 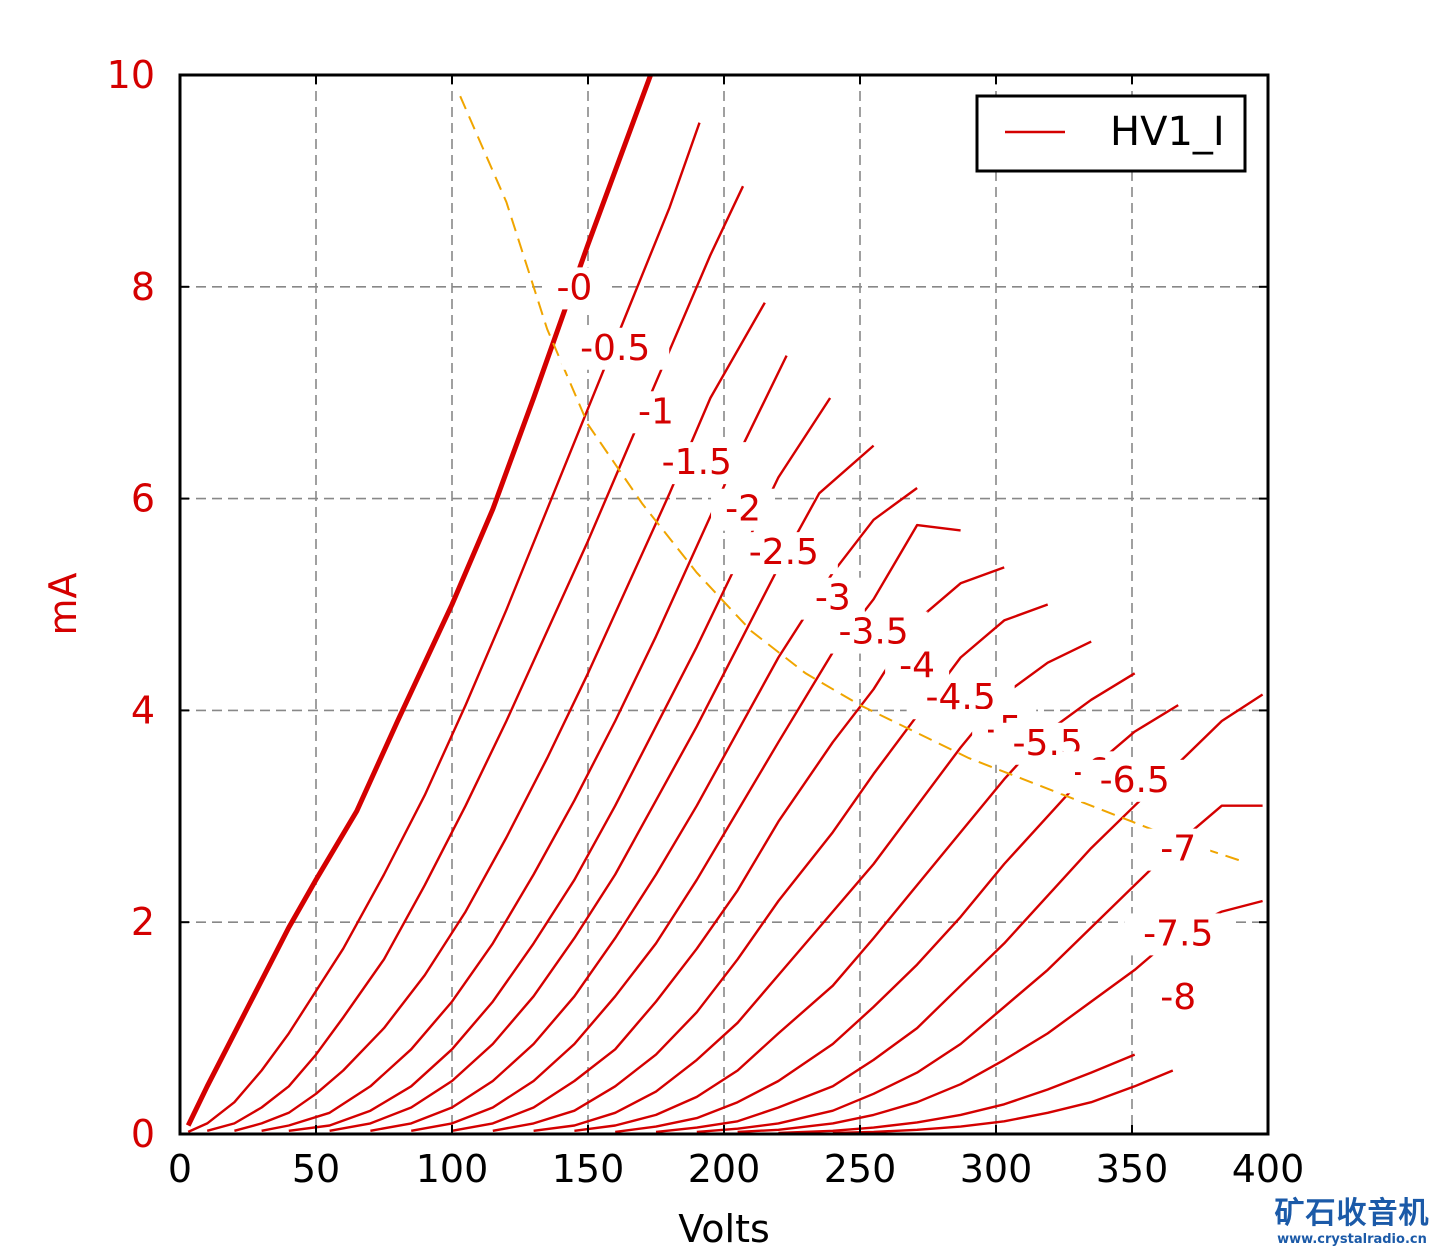 I want to click on curve-label-4: -2, so click(x=743, y=509).